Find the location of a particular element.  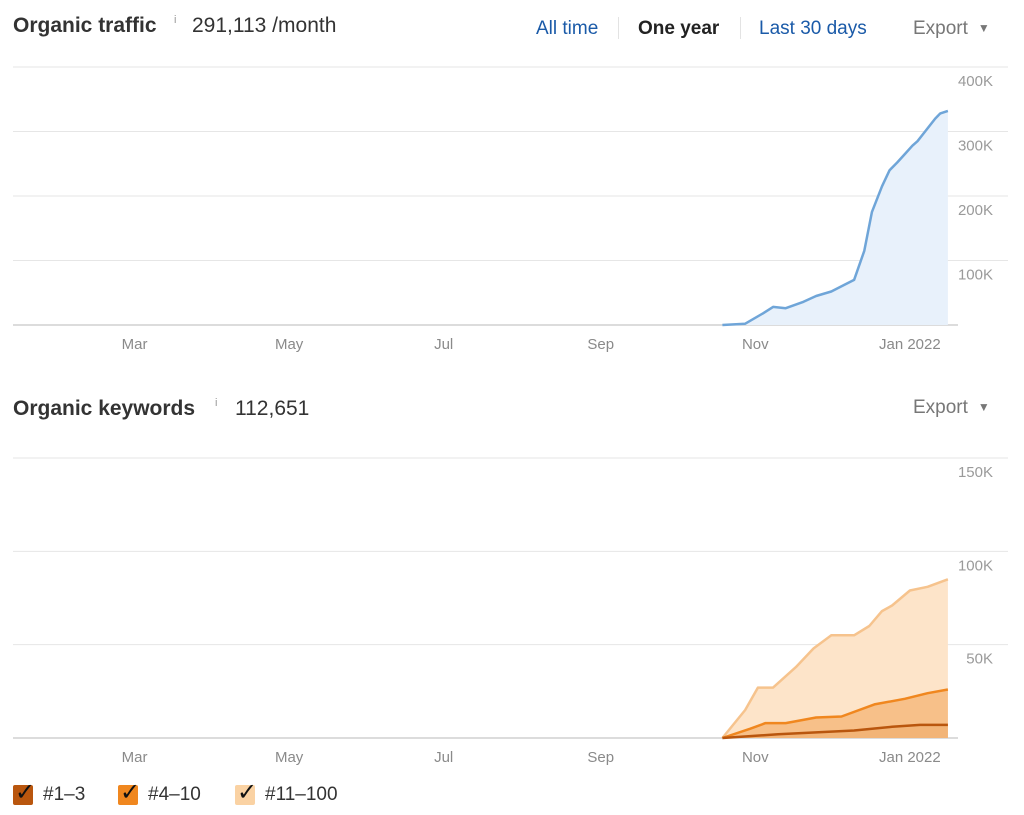

y-tick-label: 300K is located at coordinates (975, 146).